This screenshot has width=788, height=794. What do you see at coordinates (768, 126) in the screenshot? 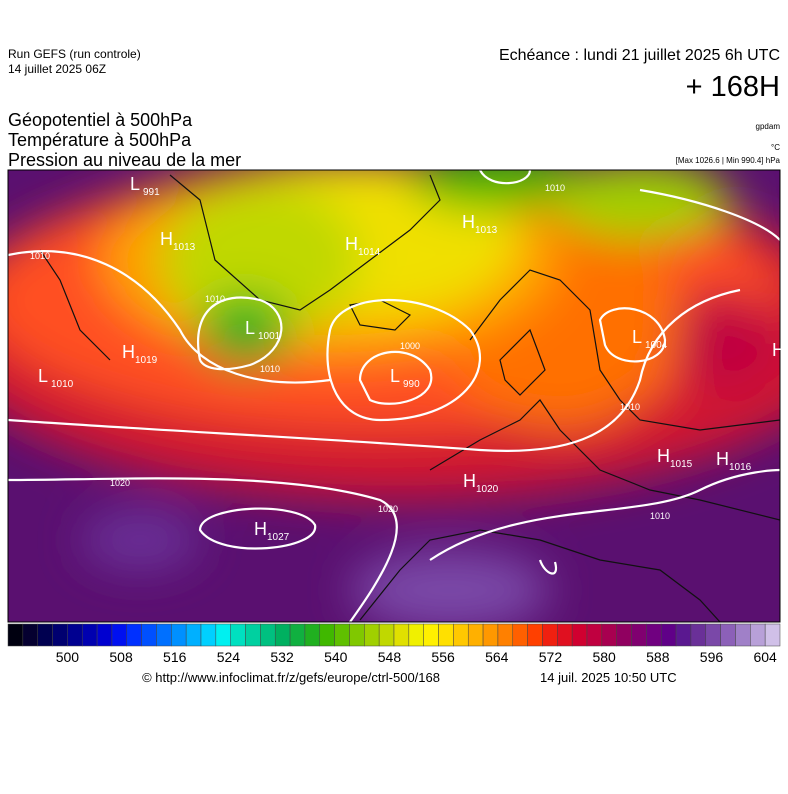
I see `unit: gpdam` at bounding box center [768, 126].